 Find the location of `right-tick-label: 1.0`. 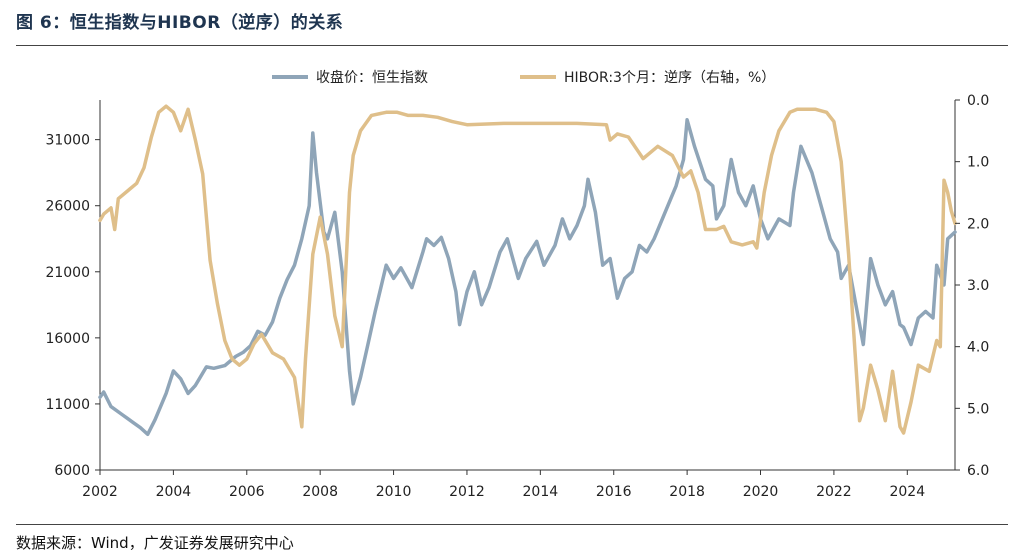

right-tick-label: 1.0 is located at coordinates (978, 163).